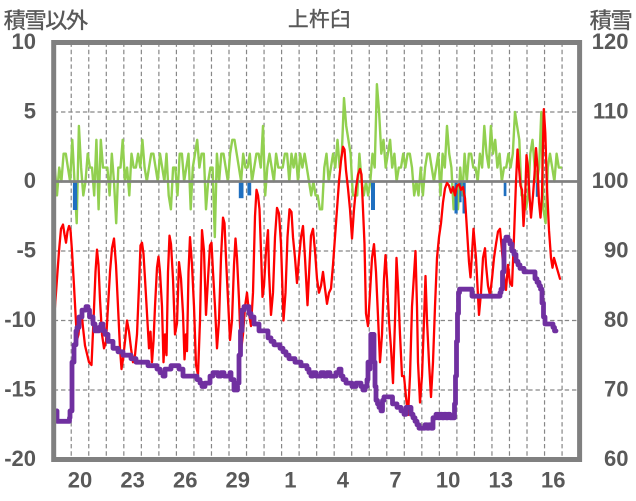 The image size is (636, 501). Describe the element at coordinates (20, 389) in the screenshot. I see `svg-text: -15` at that location.